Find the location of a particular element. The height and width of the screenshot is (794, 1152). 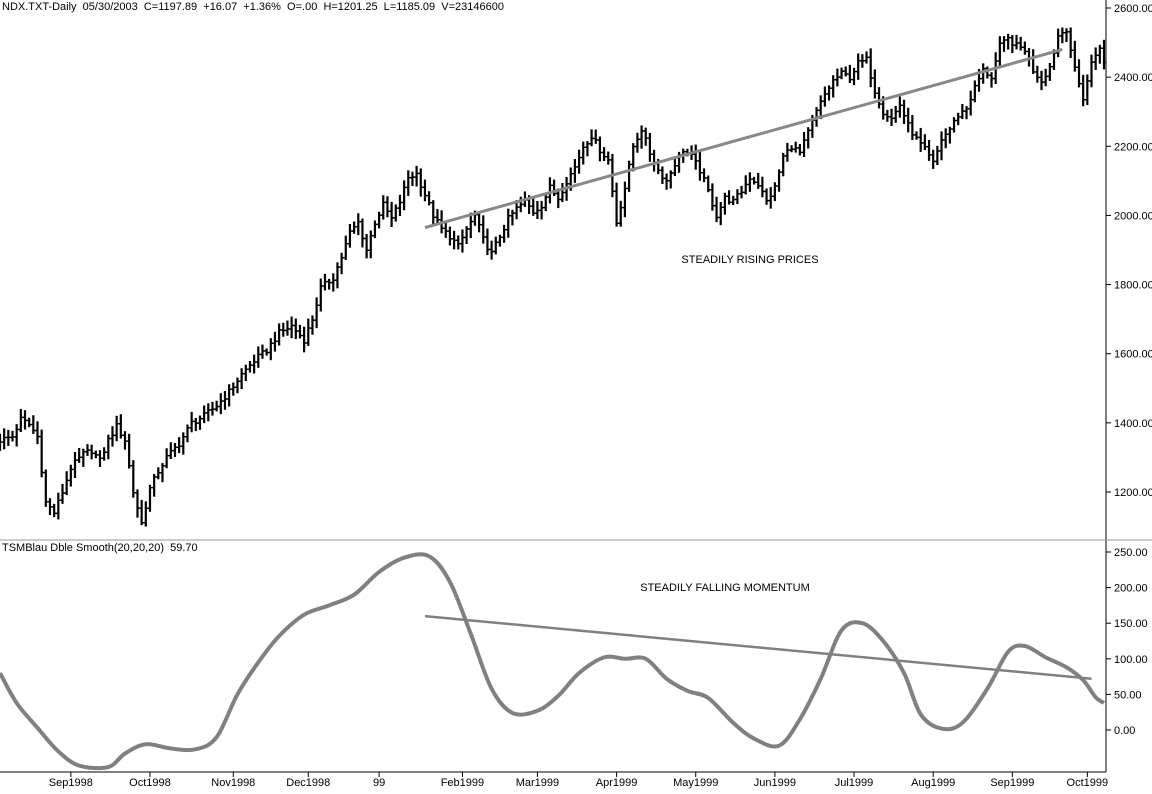

x-tick-label: Aug1999 is located at coordinates (933, 783).